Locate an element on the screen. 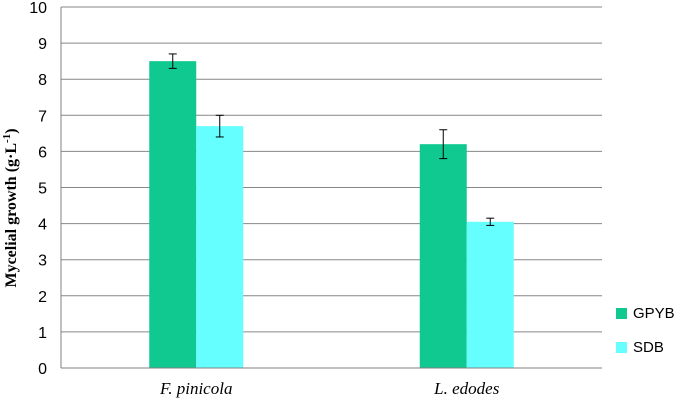 This screenshot has width=685, height=403. y-tick-label-7: 7 is located at coordinates (42, 116).